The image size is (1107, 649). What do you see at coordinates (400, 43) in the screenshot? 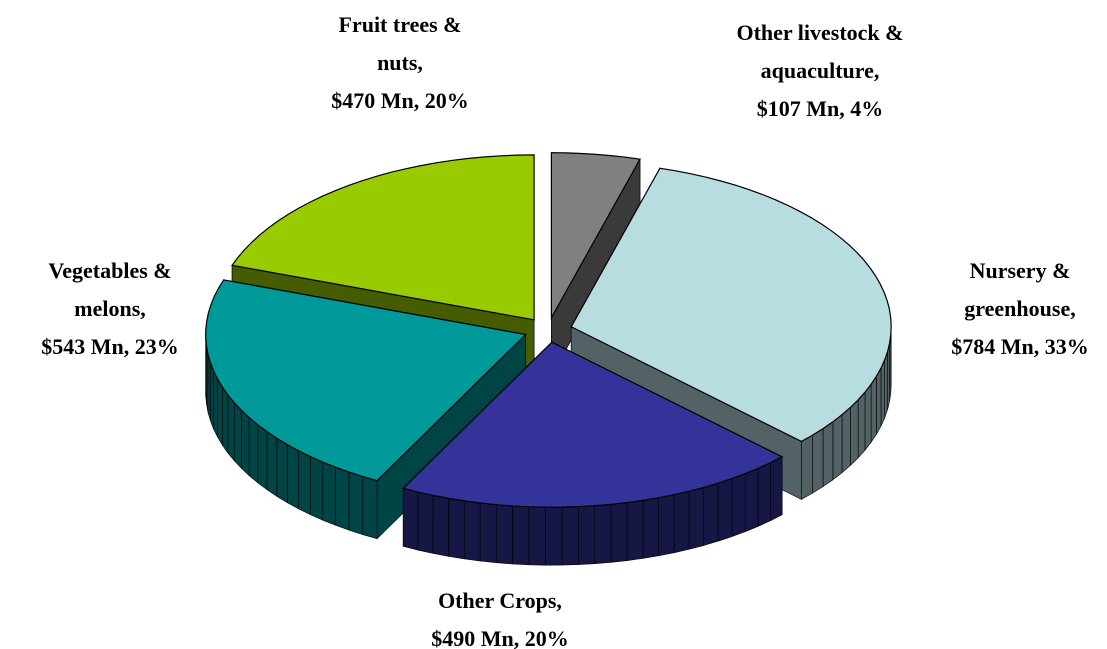
I see `category-label: Fruit trees & nuts,` at bounding box center [400, 43].